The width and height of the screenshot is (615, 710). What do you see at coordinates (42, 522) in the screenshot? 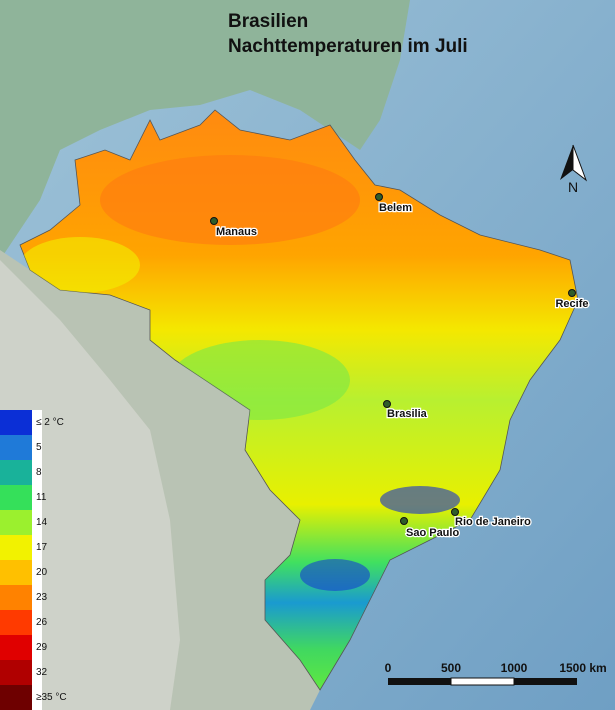
I see `legend-label: 14` at bounding box center [42, 522].